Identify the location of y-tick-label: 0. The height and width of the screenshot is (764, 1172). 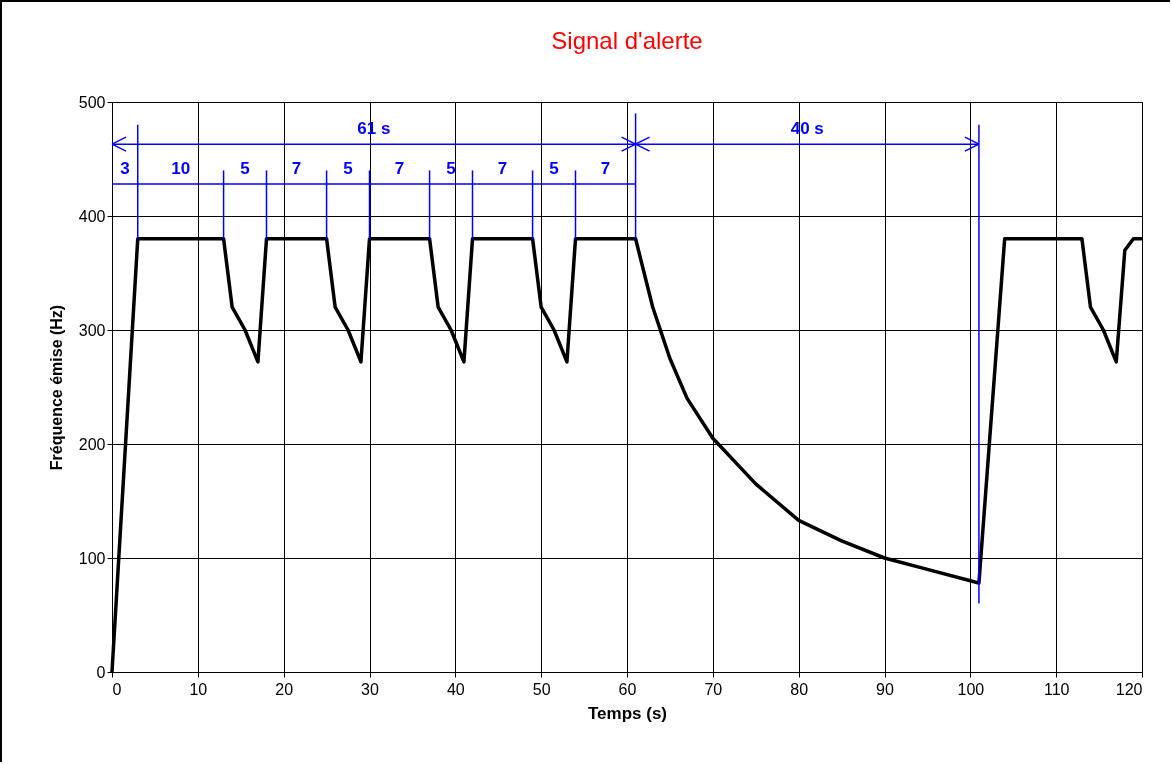
(101, 672).